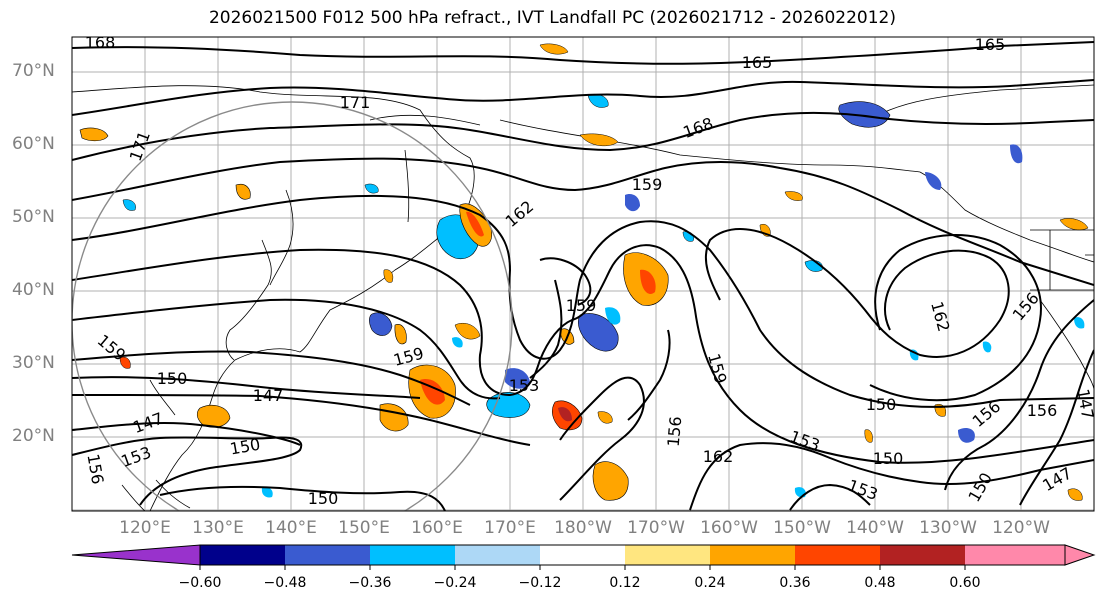 This screenshot has height=604, width=1105. I want to click on lon-label: 140°W, so click(875, 528).